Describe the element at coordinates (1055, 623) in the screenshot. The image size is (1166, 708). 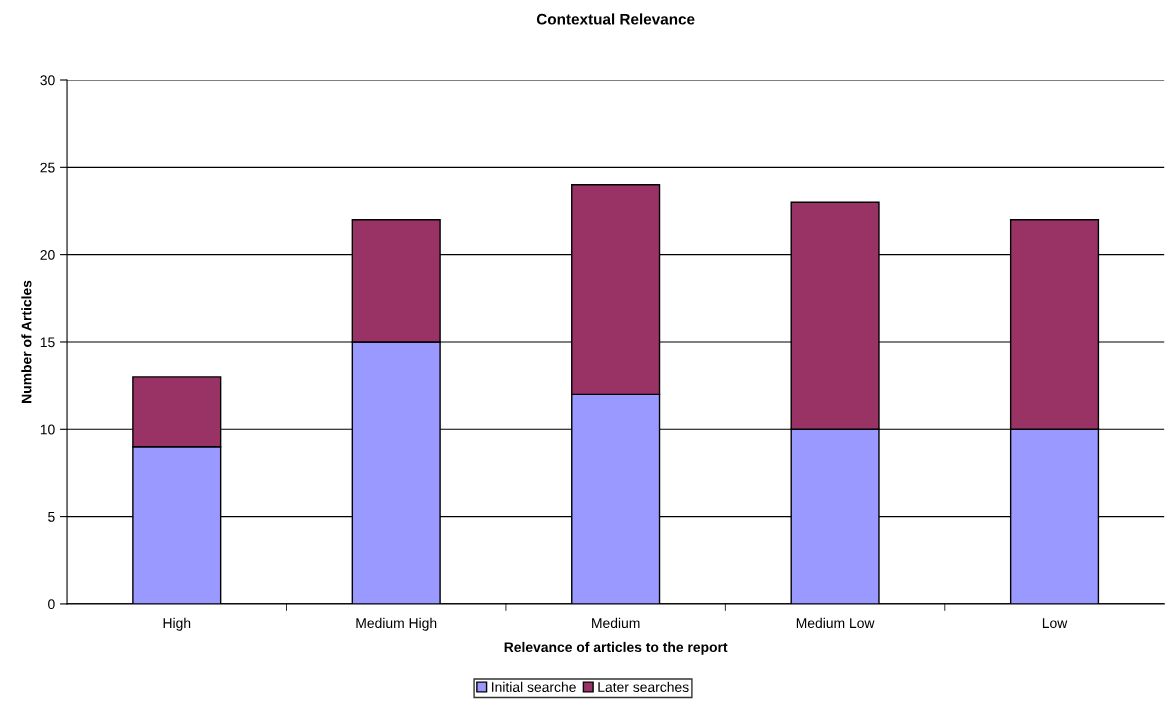
I see `x-tick-label: Low` at that location.